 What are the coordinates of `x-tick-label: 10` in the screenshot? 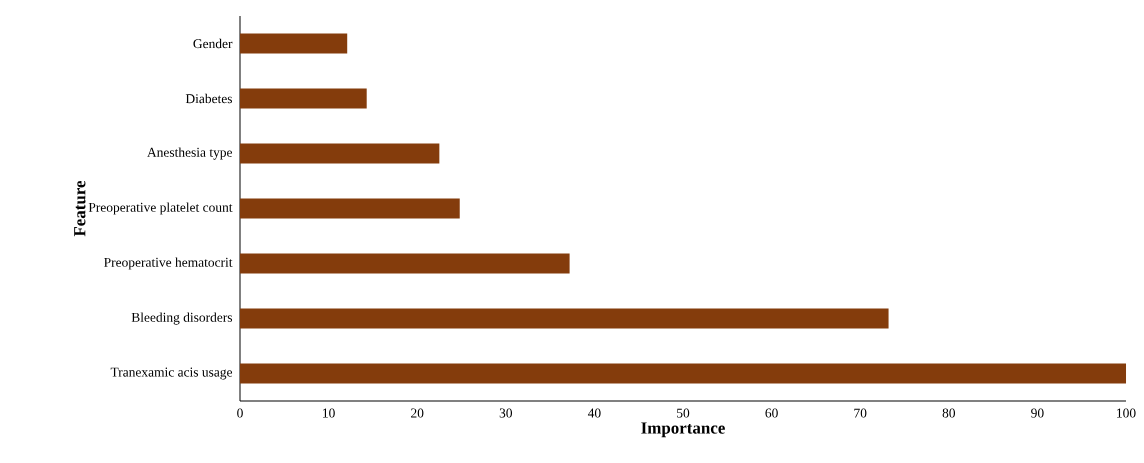 It's located at (329, 413).